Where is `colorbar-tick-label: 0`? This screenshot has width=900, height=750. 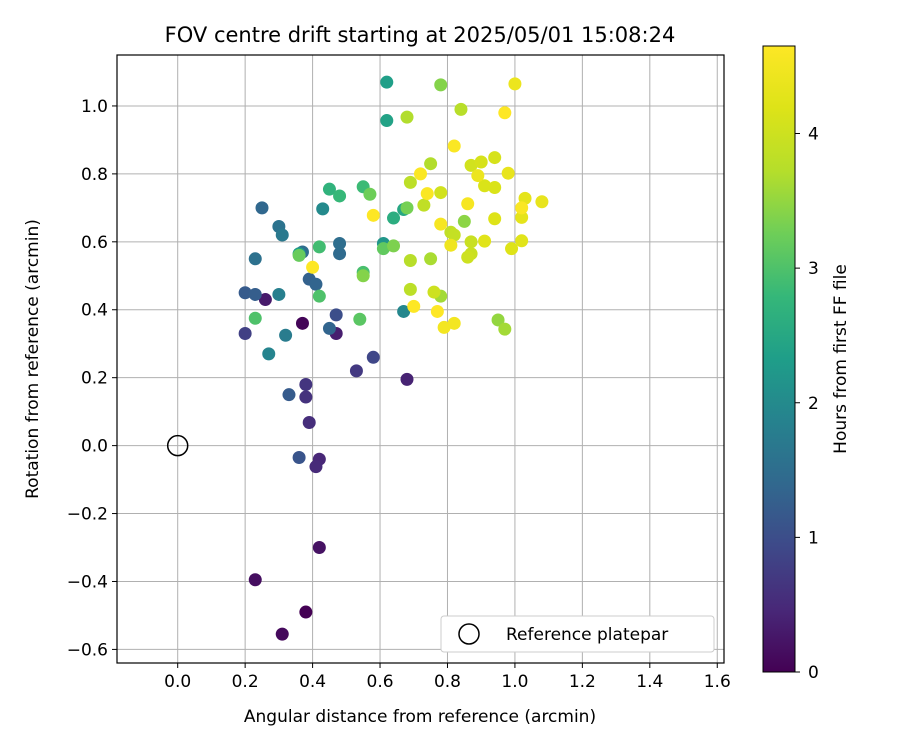 colorbar-tick-label: 0 is located at coordinates (813, 673).